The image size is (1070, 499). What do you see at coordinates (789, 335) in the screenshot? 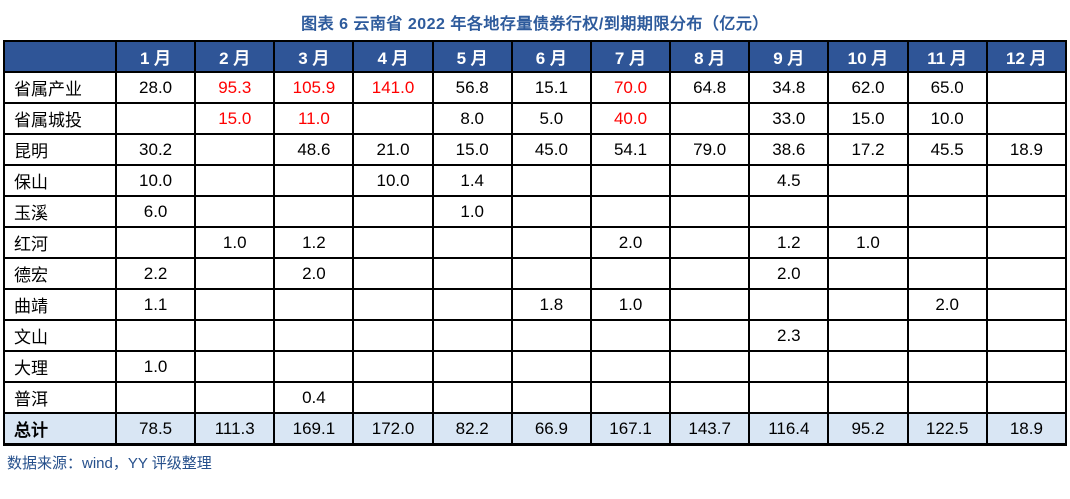
I see `value-cell: 2.3` at bounding box center [789, 335].